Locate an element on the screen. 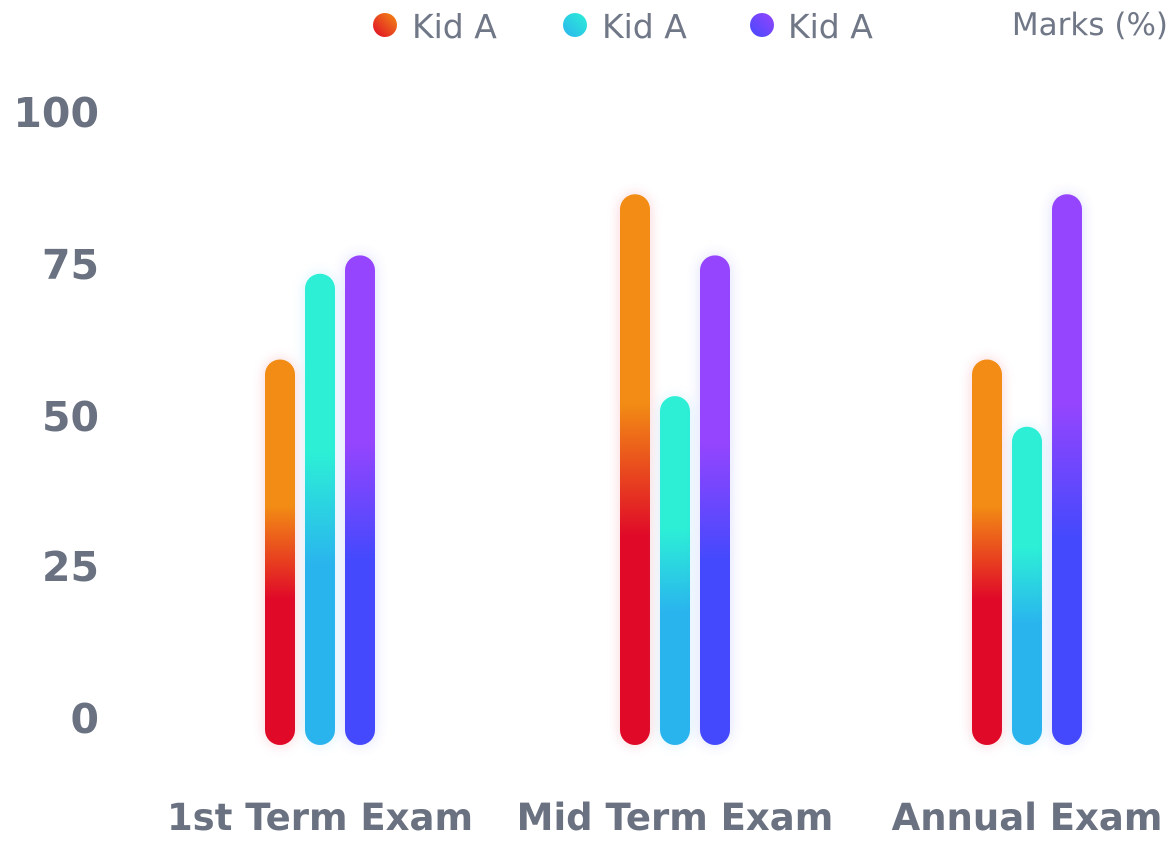  y-tick-label: 75 is located at coordinates (70, 265).